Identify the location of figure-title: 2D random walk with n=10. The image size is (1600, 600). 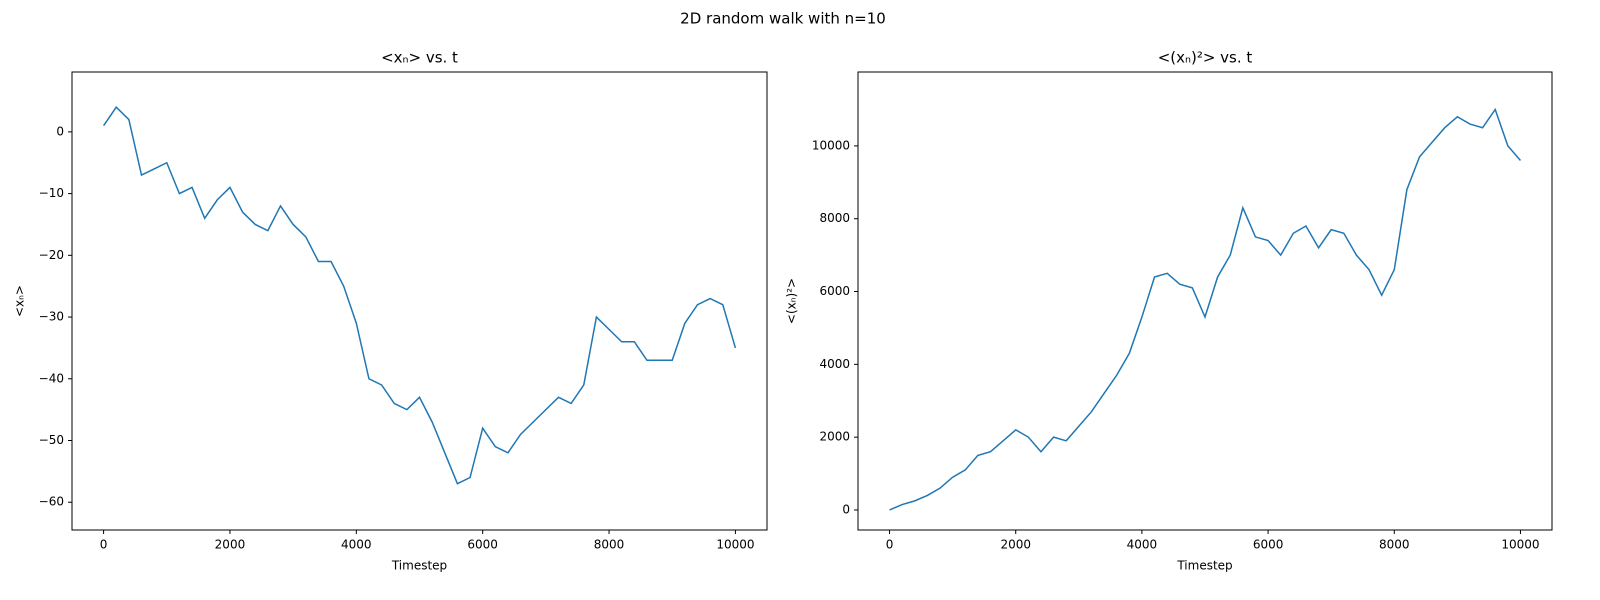
(783, 19).